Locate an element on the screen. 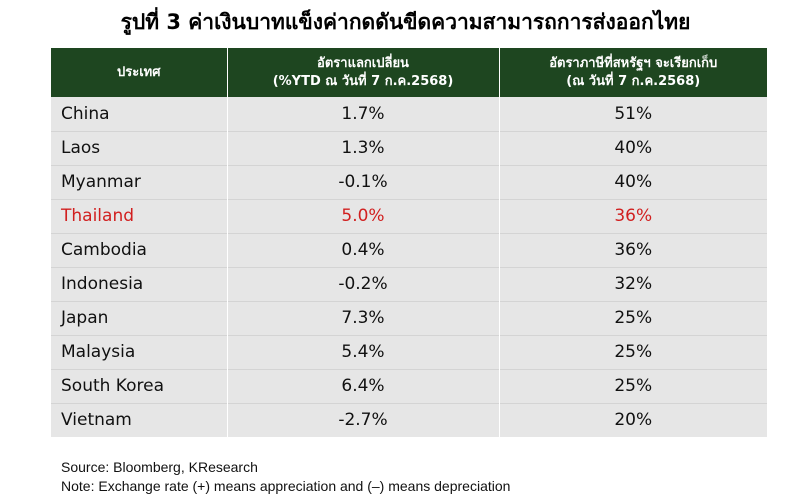  table-row: Japan 7.3% 25% is located at coordinates (409, 317).